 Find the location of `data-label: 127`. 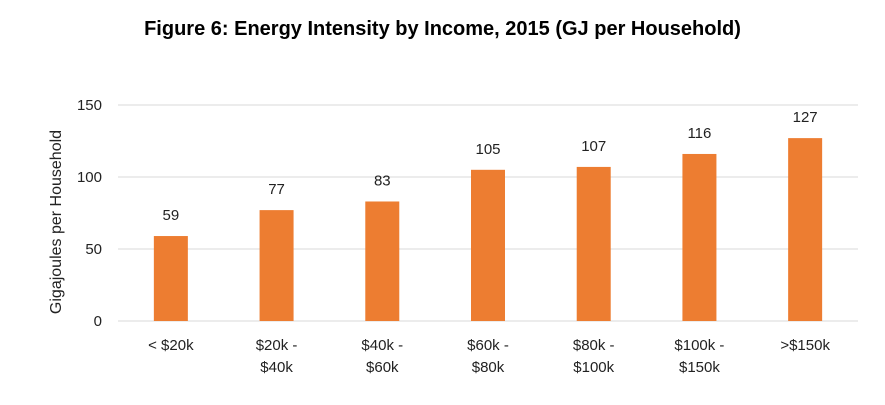

data-label: 127 is located at coordinates (805, 117).